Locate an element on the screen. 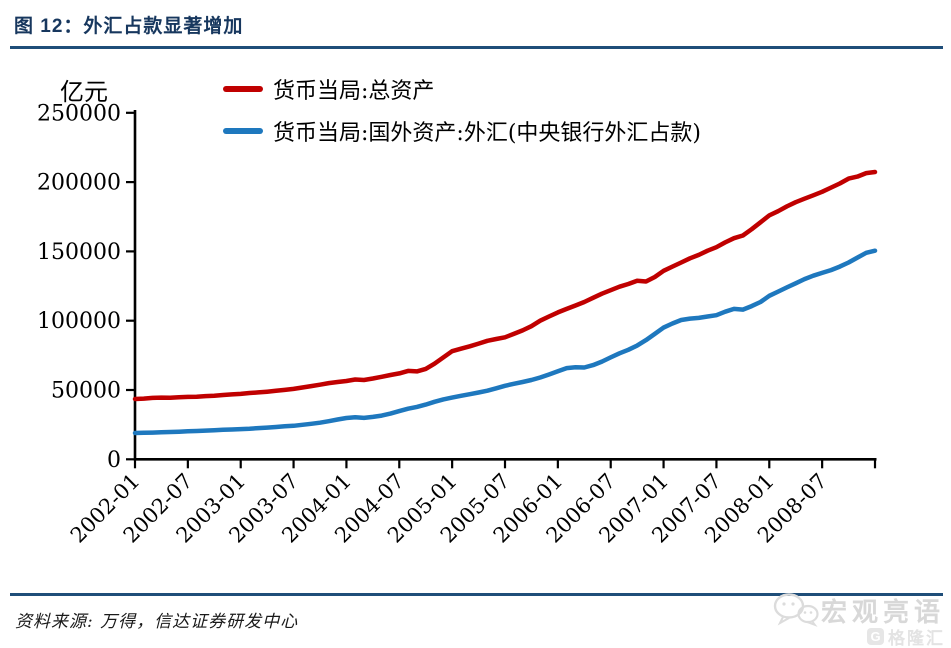 This screenshot has height=648, width=951. legend-swatch-red is located at coordinates (243, 89).